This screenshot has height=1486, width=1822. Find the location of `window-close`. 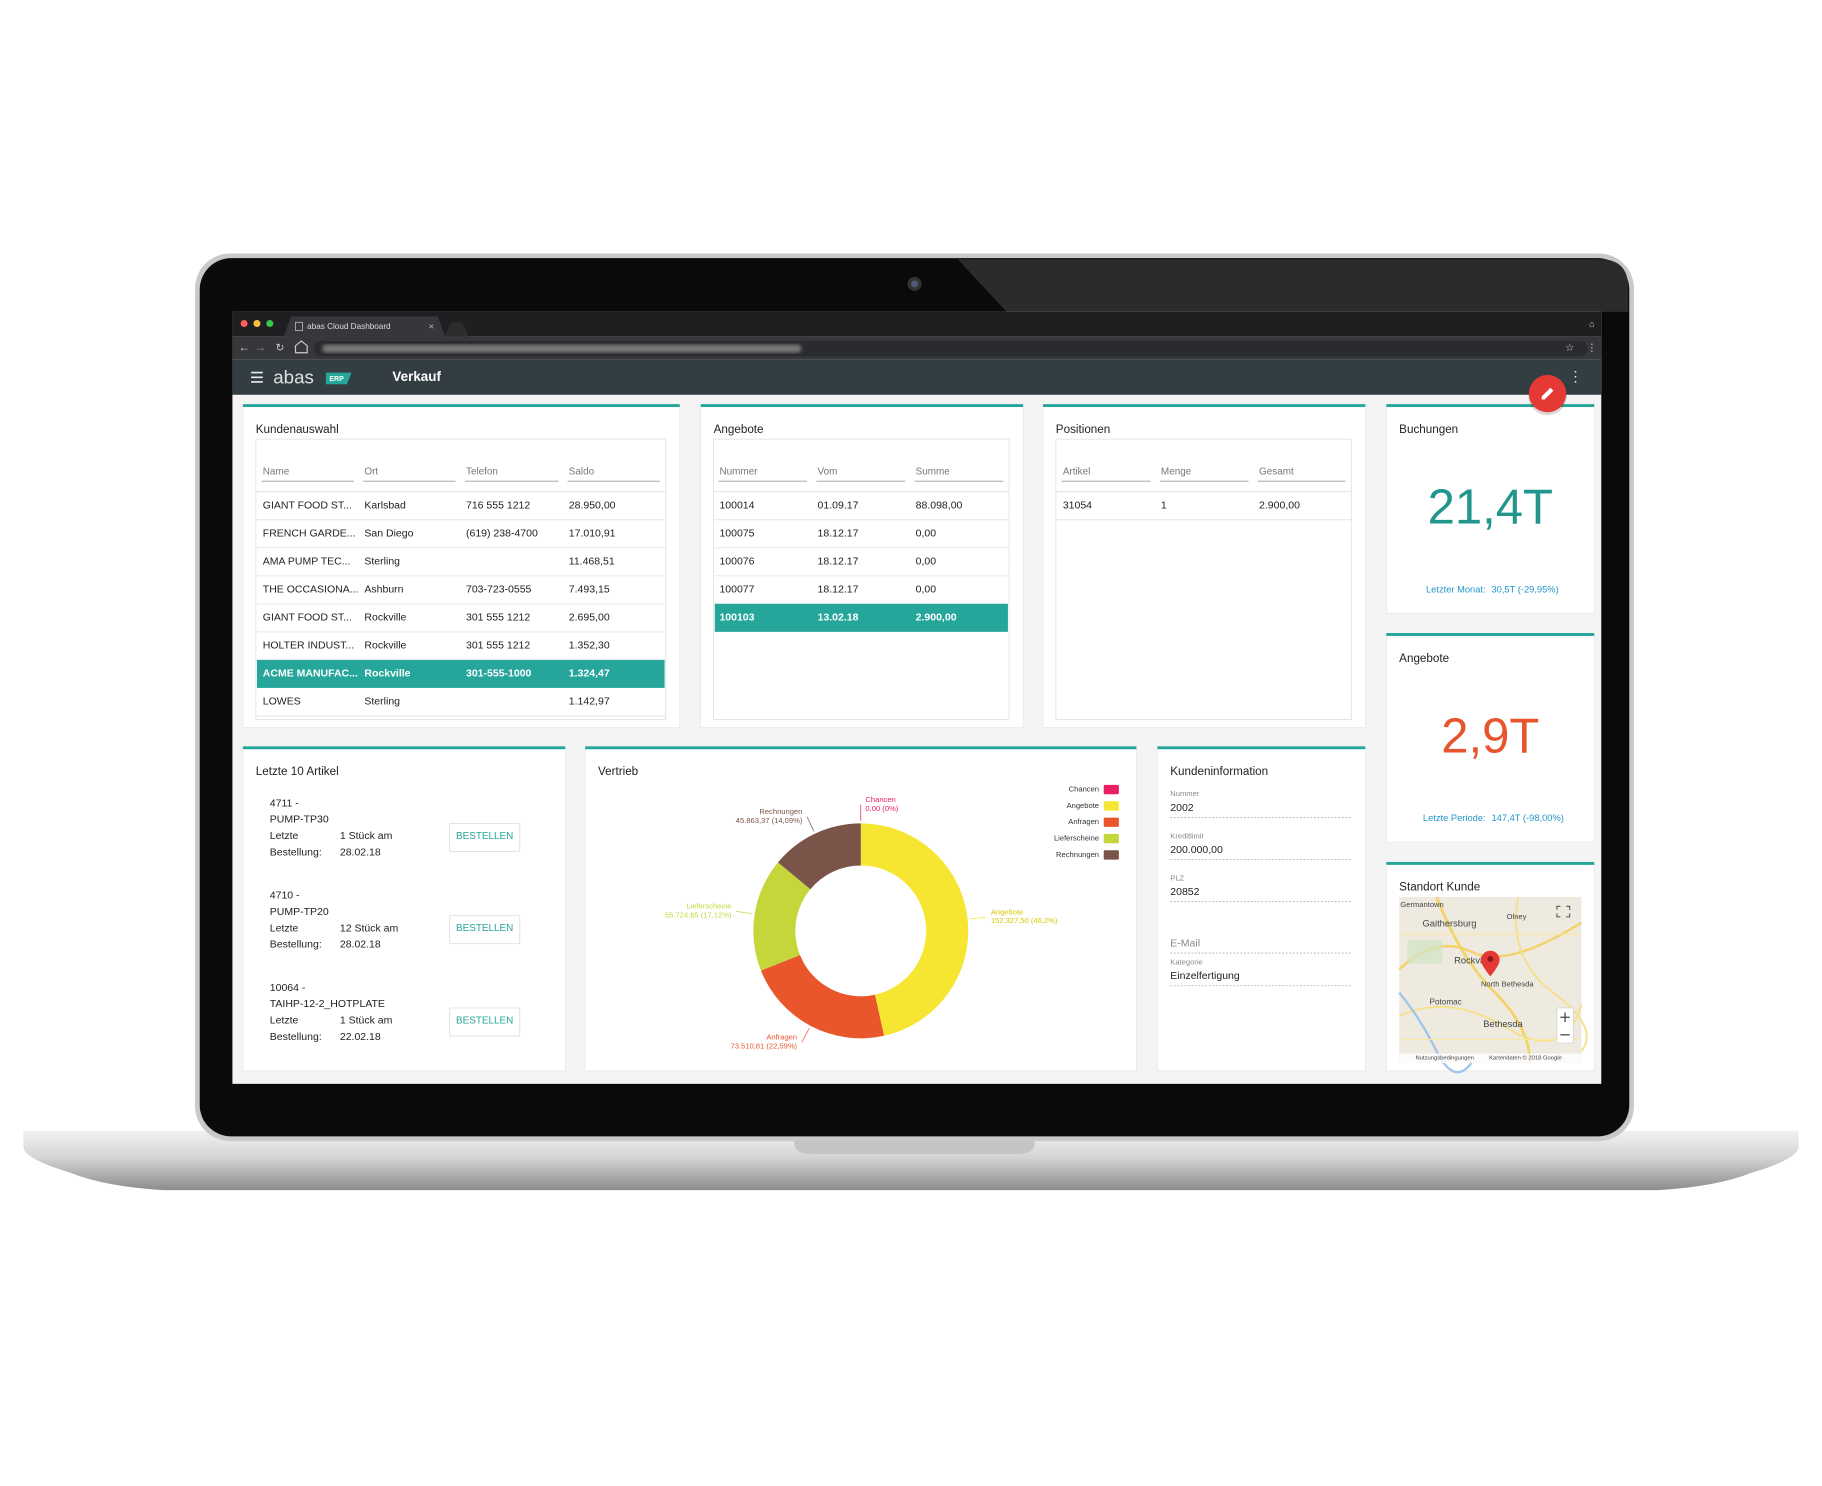

window-close is located at coordinates (244, 324).